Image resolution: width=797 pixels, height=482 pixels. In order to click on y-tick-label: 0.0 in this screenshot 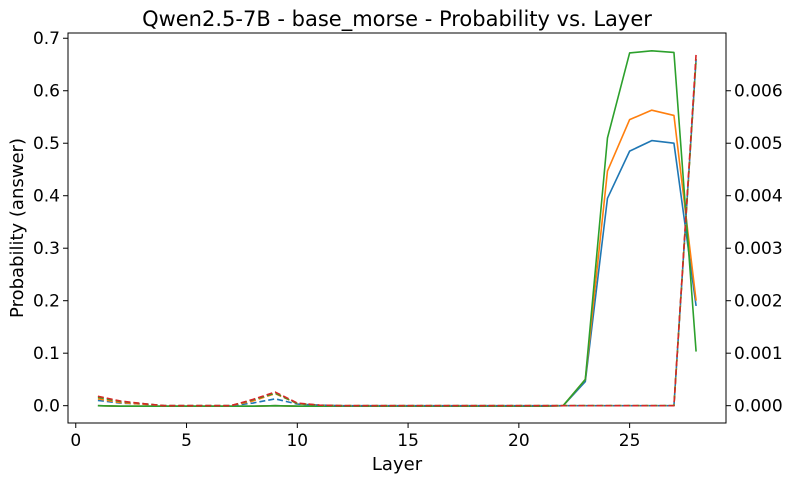, I will do `click(46, 407)`.